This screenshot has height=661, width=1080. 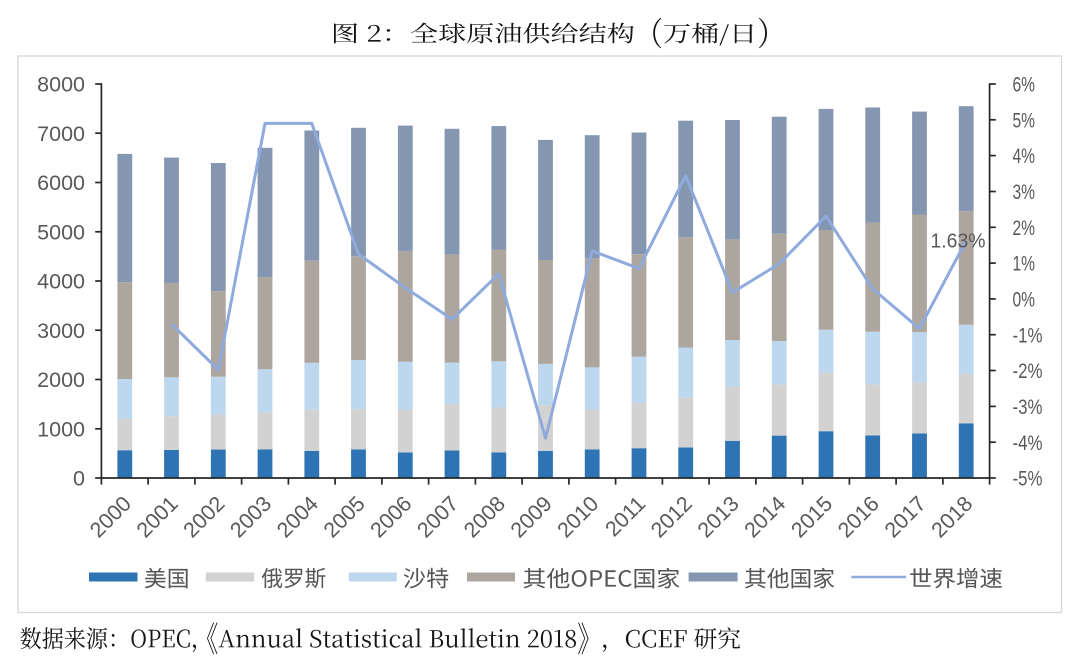 I want to click on svg-text: 8000, so click(x=61, y=85).